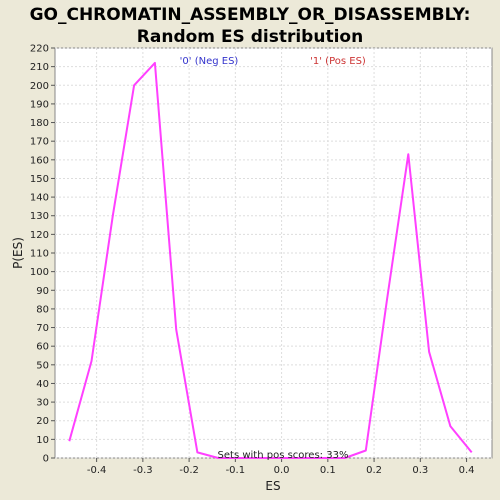 The image size is (500, 500). I want to click on y-tick-label: 190, so click(39, 104).